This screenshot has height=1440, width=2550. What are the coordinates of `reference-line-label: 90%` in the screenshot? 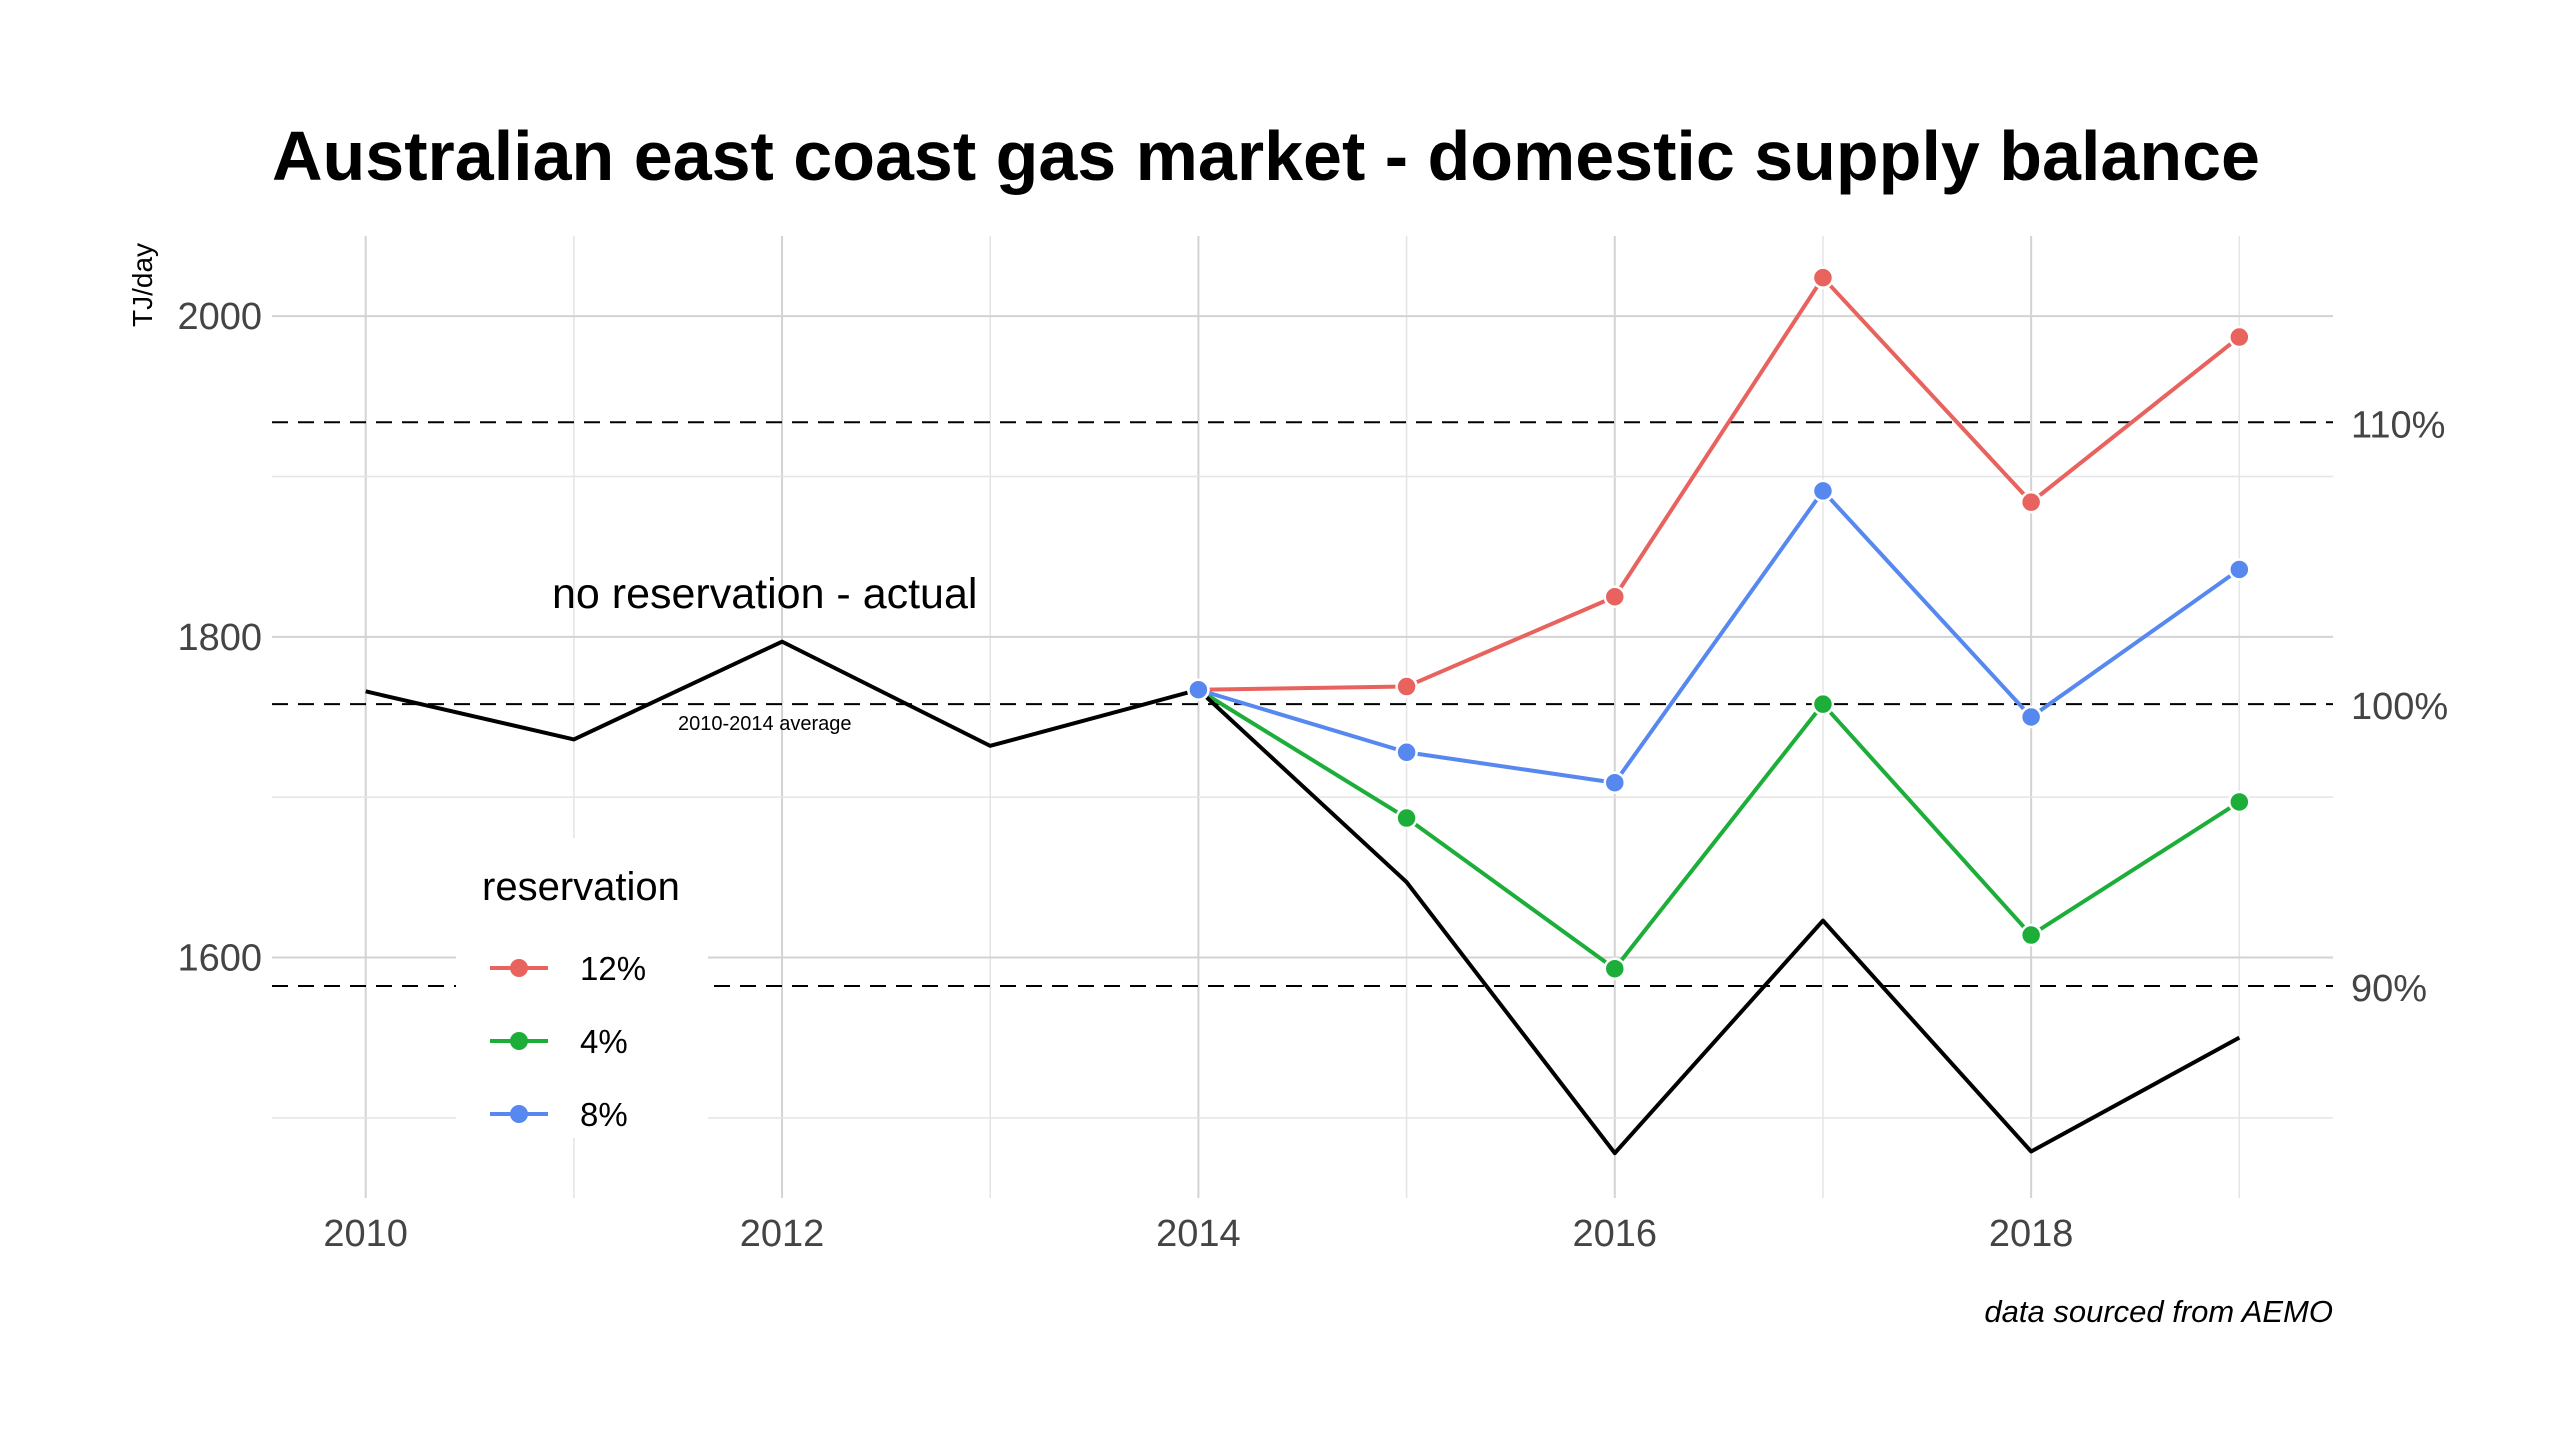 It's located at (2389, 989).